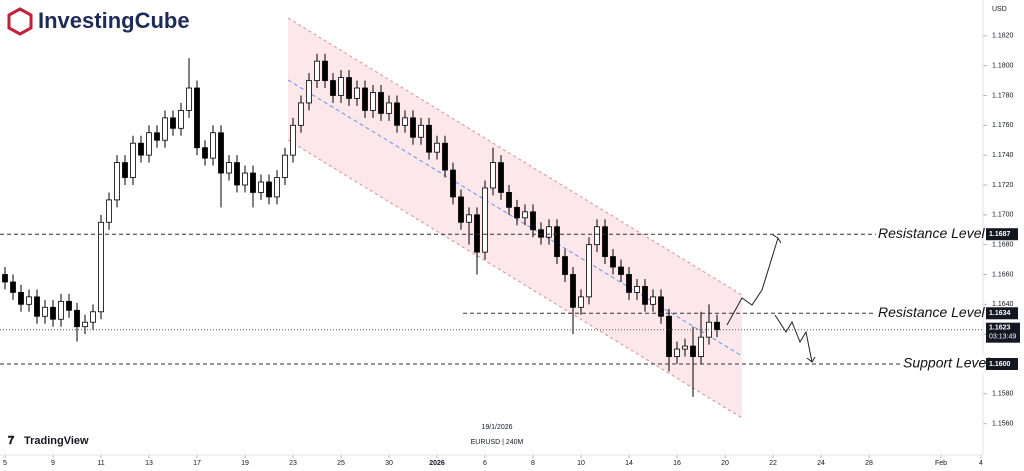  I want to click on y-tick-label: 1.1760, so click(1003, 125).